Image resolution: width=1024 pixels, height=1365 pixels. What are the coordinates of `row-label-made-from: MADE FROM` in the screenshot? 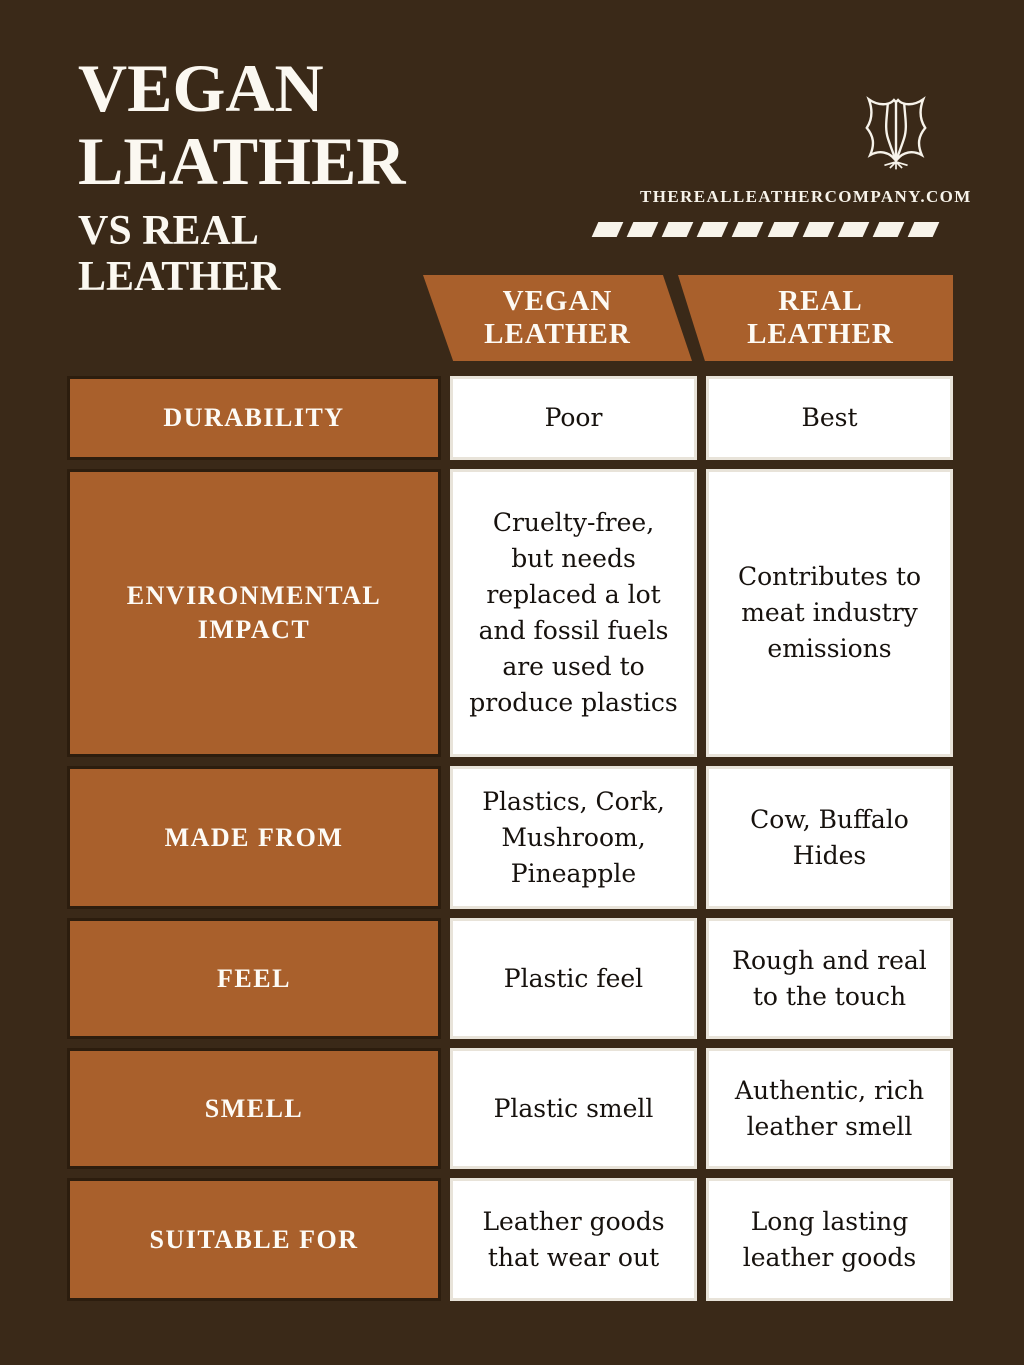 It's located at (254, 837).